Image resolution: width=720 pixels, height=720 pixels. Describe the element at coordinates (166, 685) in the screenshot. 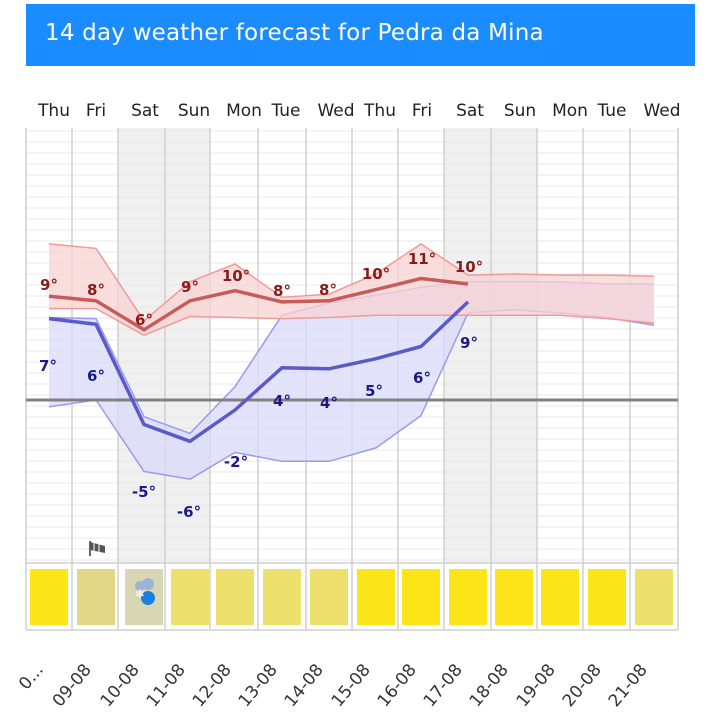

I see `date-label: 11-08` at that location.